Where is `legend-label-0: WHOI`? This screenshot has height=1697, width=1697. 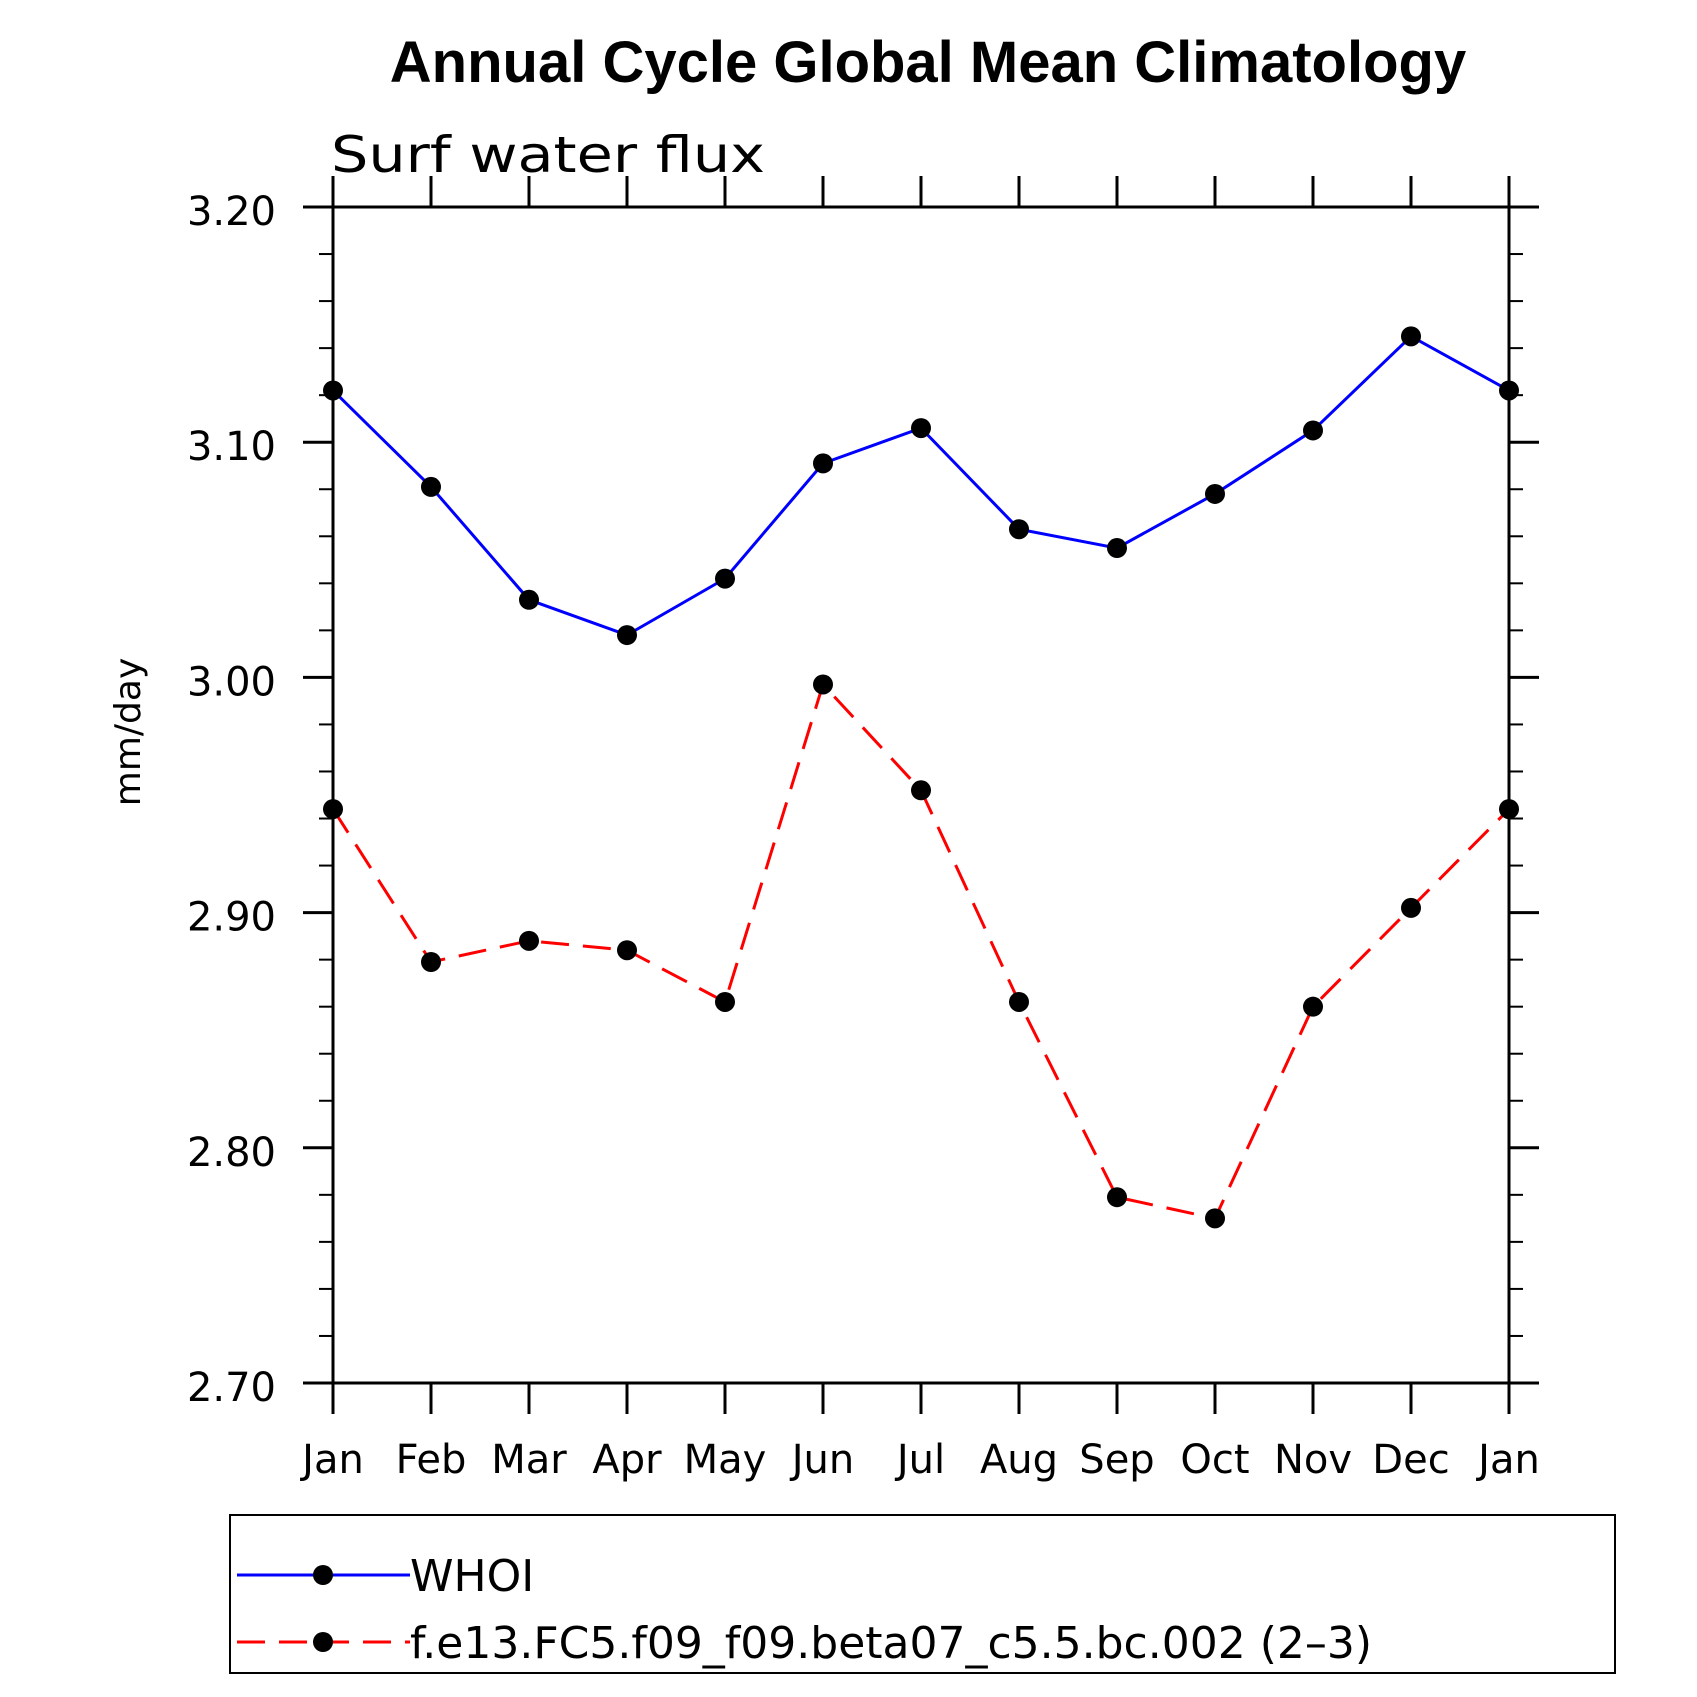
legend-label-0: WHOI is located at coordinates (472, 1576).